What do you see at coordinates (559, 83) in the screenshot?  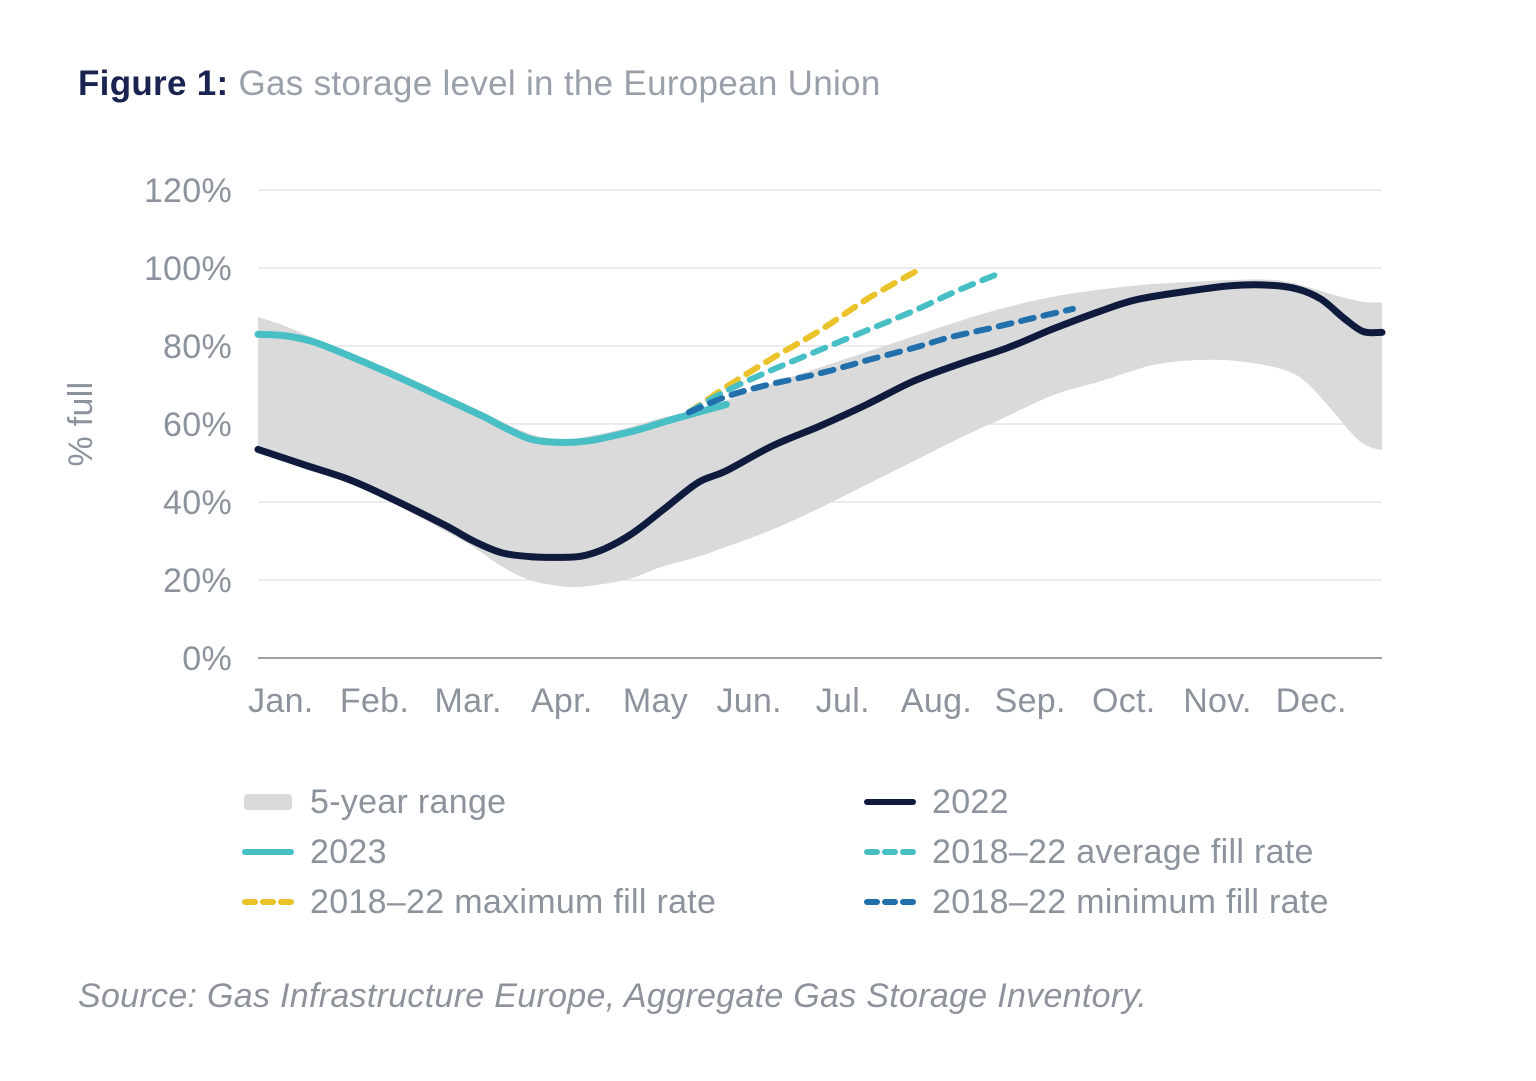 I see `figure-title-text: Gas storage level in the European Union` at bounding box center [559, 83].